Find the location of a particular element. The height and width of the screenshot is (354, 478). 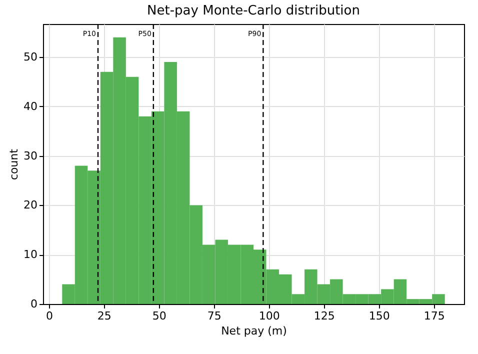

x-tick-label: 100 is located at coordinates (269, 316).